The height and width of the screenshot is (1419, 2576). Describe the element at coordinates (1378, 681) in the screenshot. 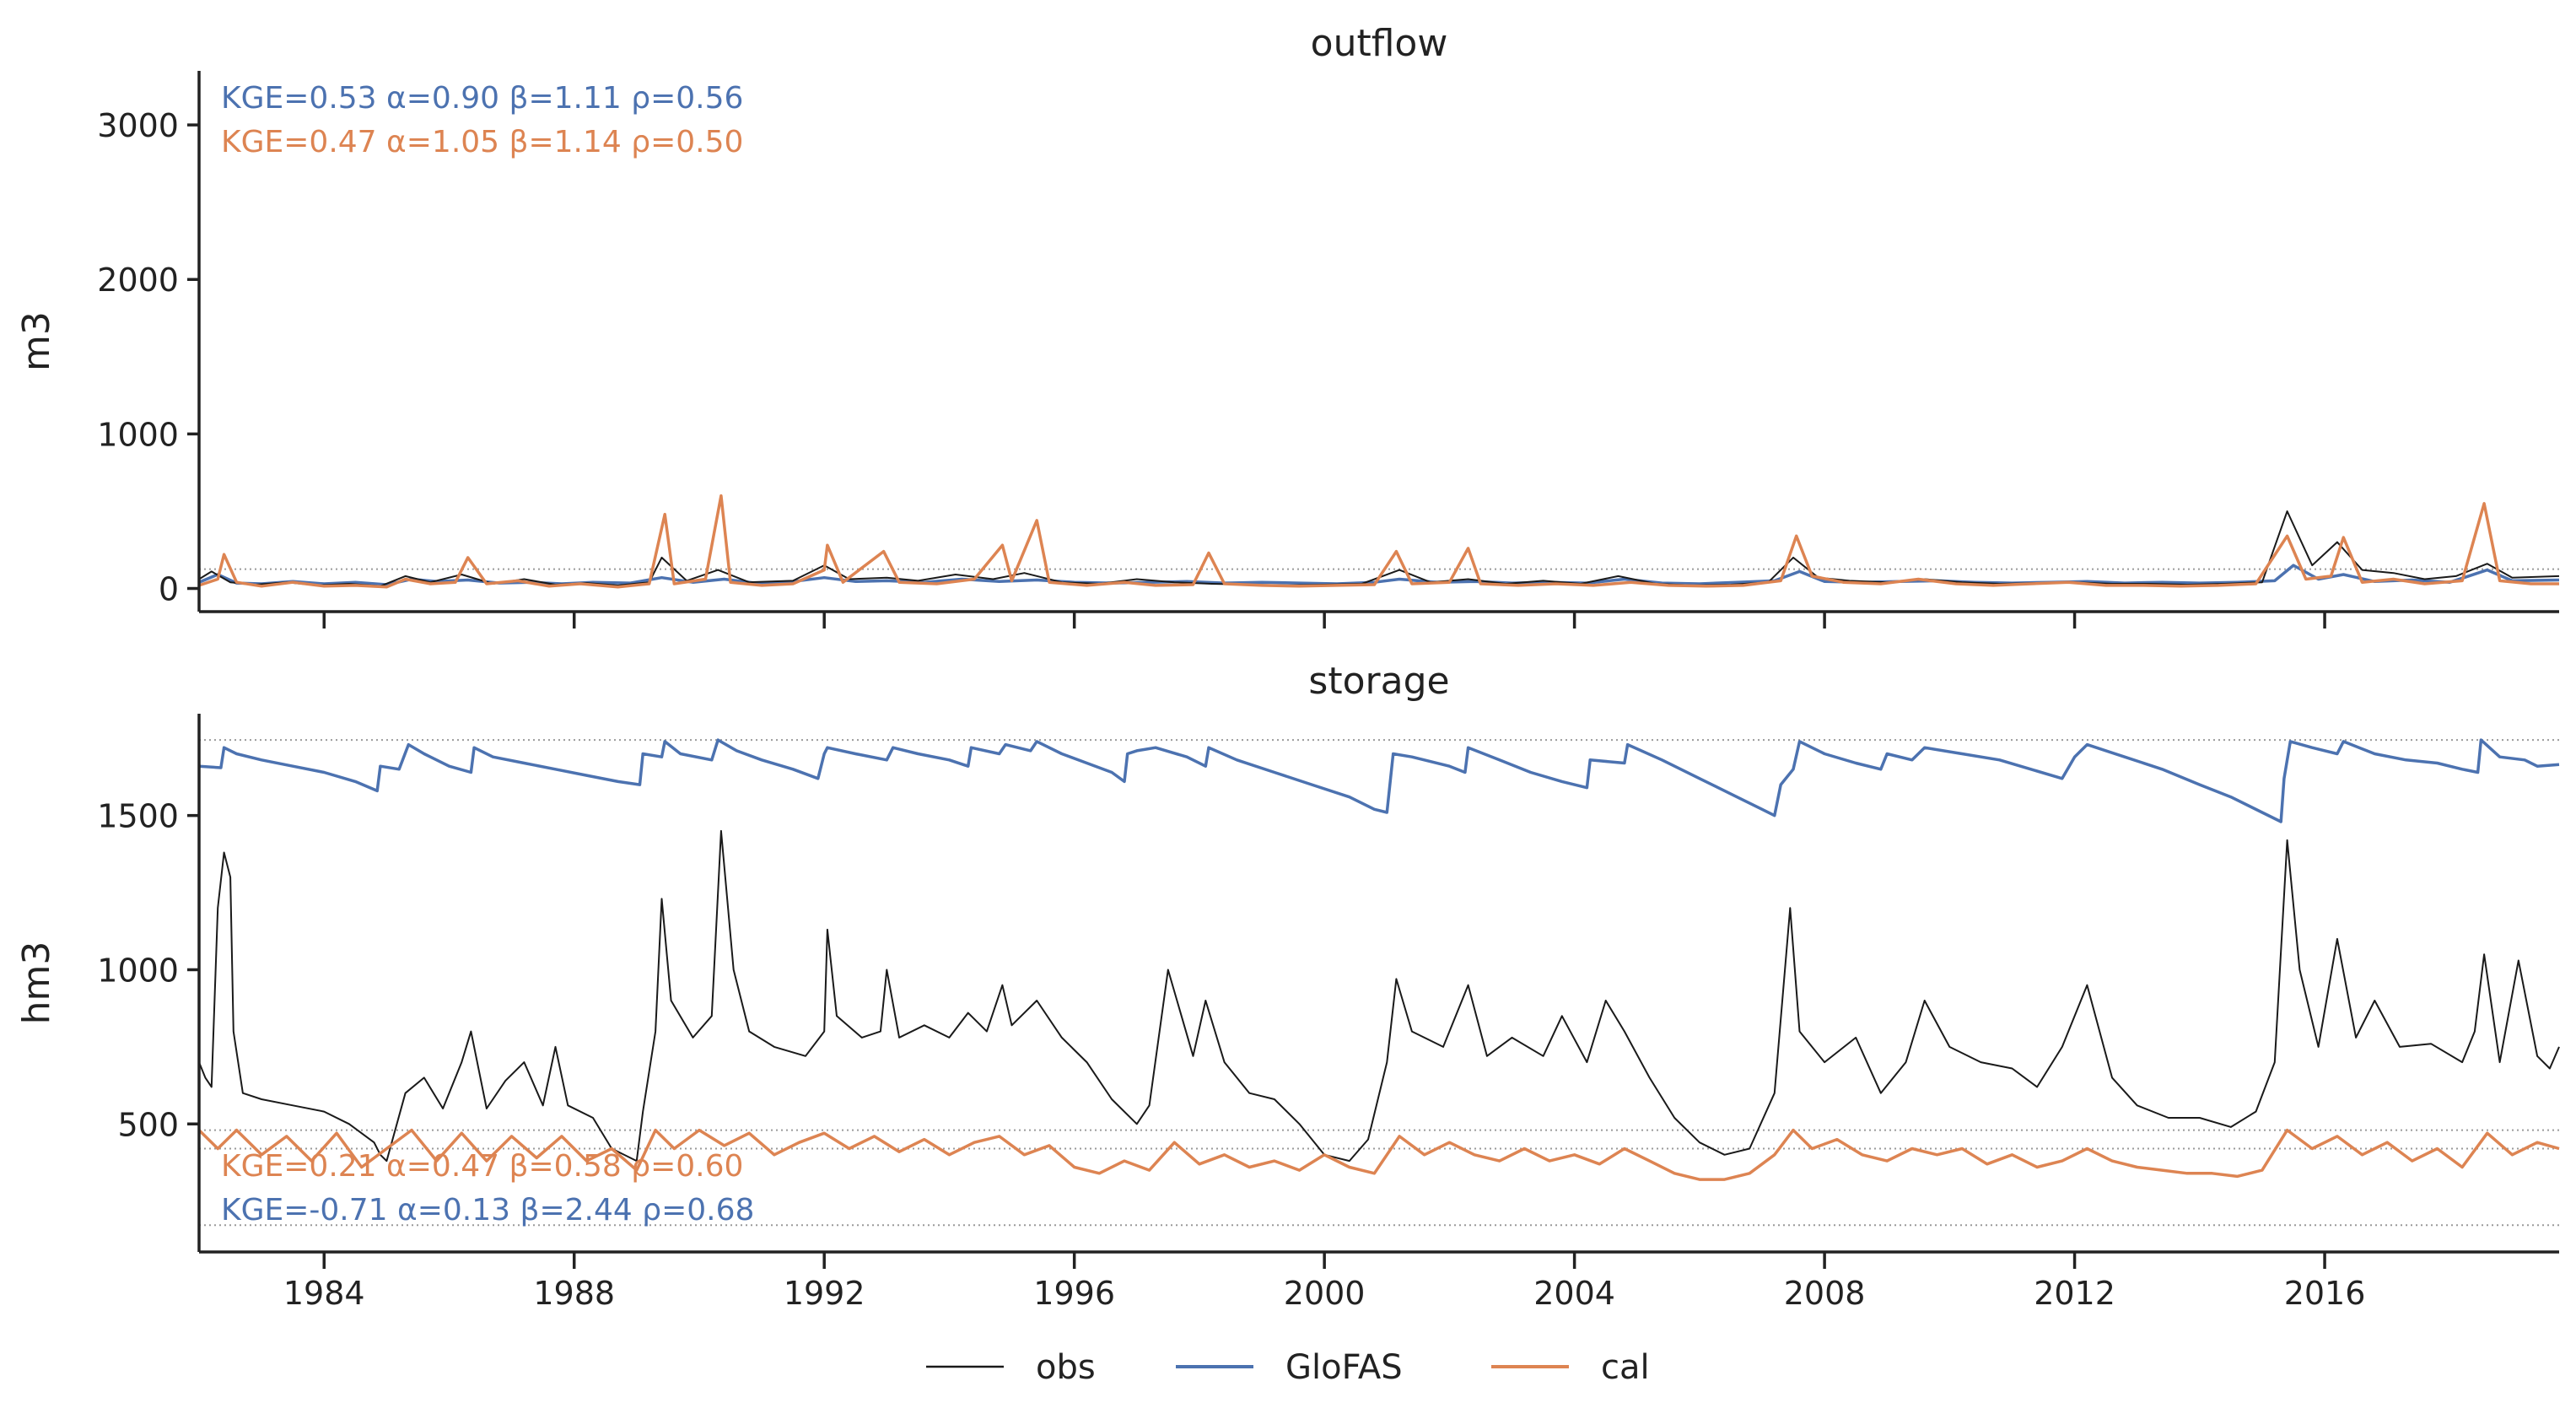

I see `storage-title: storage` at that location.